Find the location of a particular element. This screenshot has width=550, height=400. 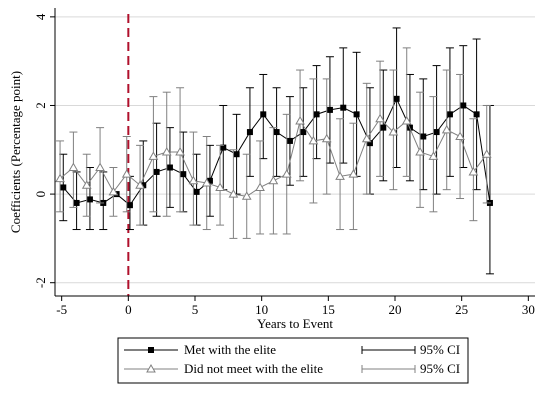

legend-notmet-ci-label: 95% CI is located at coordinates (440, 368).